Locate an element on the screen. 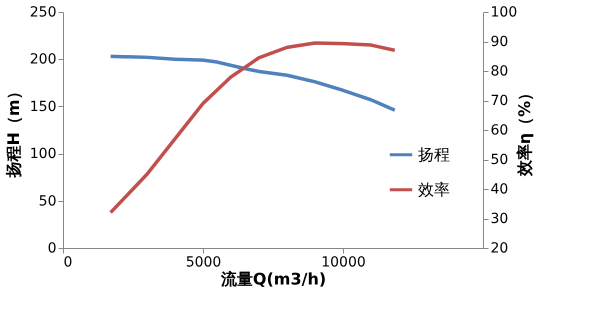  y-axis-title: 扬程H（m） is located at coordinates (13, 131).